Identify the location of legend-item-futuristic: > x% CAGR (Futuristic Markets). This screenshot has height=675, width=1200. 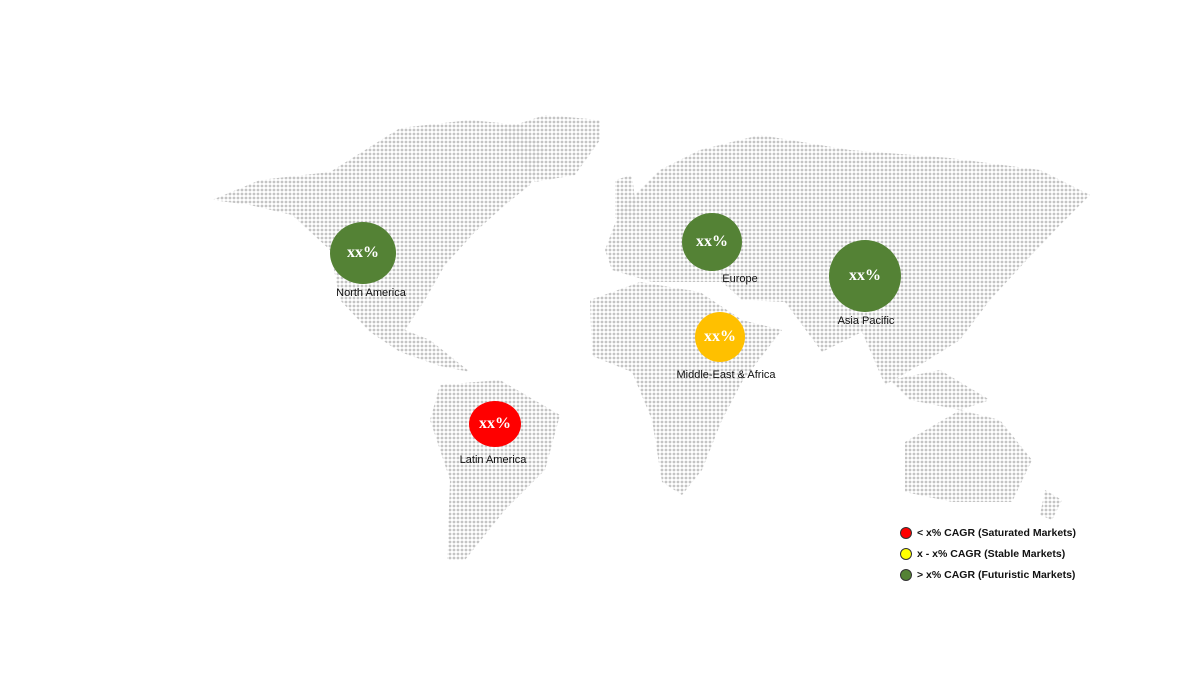
(988, 574).